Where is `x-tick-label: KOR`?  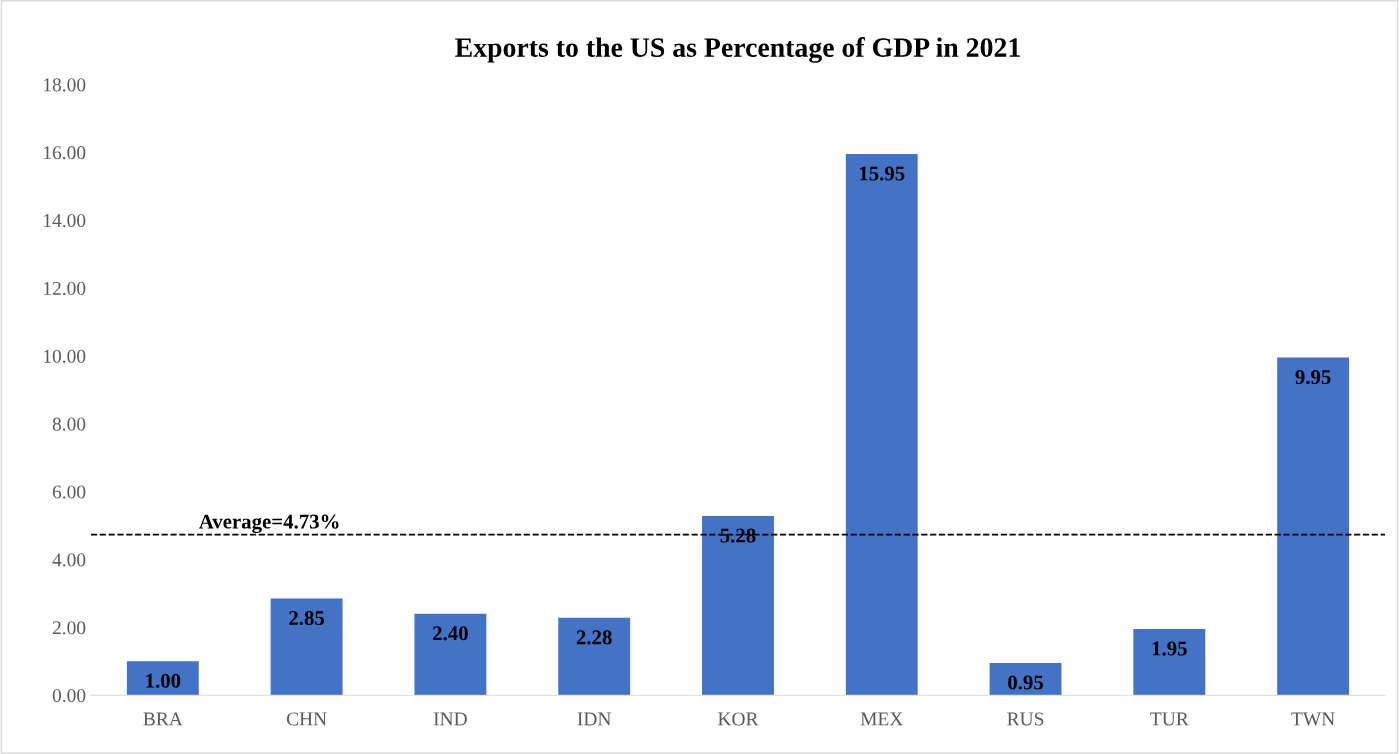 x-tick-label: KOR is located at coordinates (738, 719).